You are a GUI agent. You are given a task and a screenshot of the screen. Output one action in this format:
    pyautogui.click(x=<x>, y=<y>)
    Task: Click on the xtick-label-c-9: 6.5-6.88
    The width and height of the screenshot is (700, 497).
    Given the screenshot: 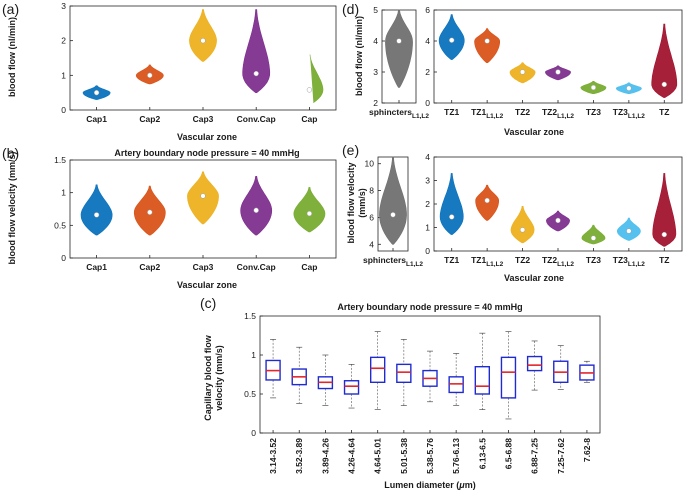 What is the action you would take?
    pyautogui.click(x=508, y=453)
    